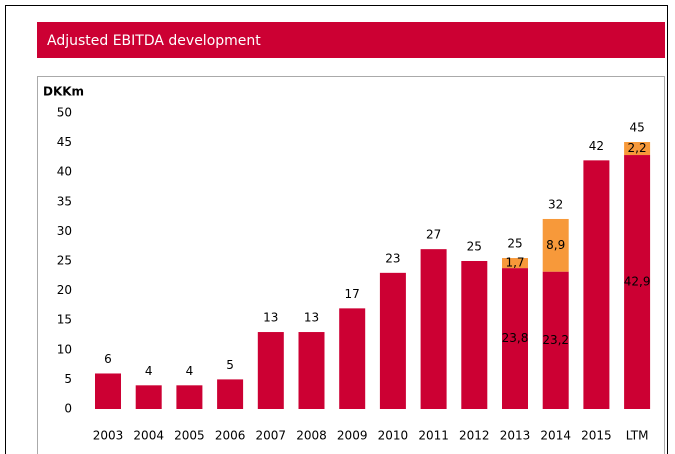  Describe the element at coordinates (148, 436) in the screenshot. I see `x-tick-label: 2004` at that location.